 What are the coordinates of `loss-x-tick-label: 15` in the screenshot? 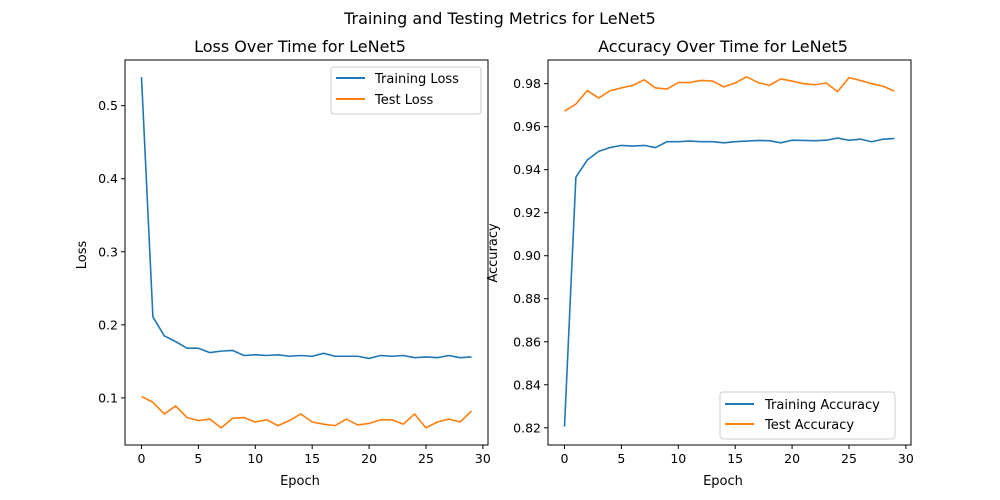 It's located at (312, 458).